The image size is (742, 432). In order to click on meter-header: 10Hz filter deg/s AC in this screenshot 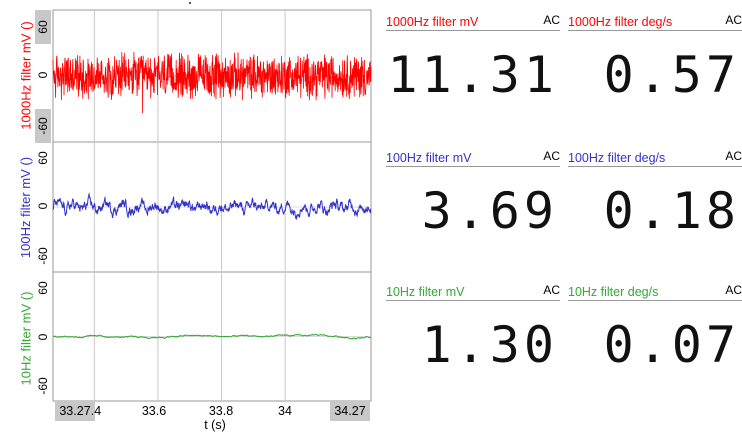, I will do `click(655, 289)`.